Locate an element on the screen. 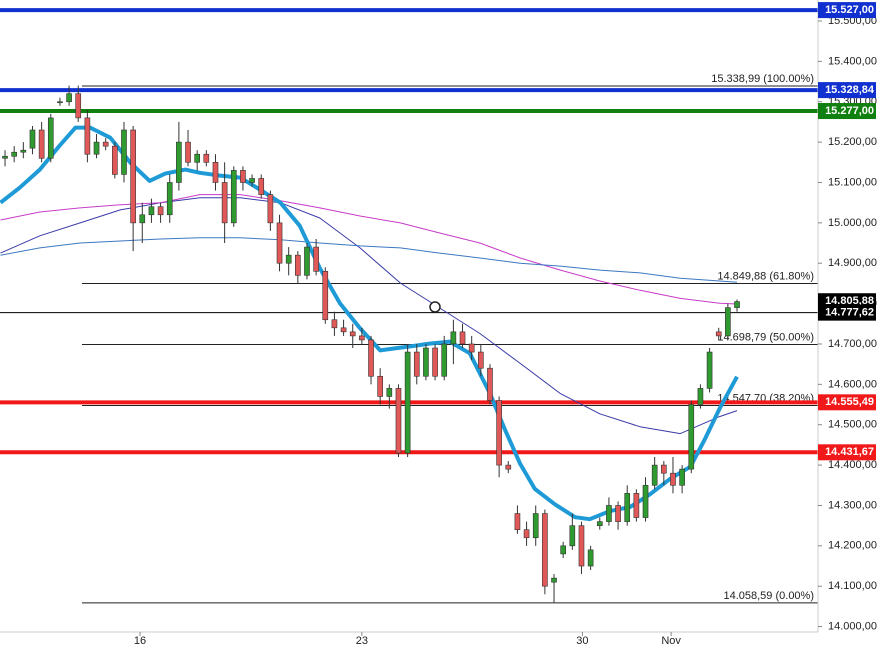 The image size is (878, 650). y-tick-label: 14.100,00 is located at coordinates (852, 586).